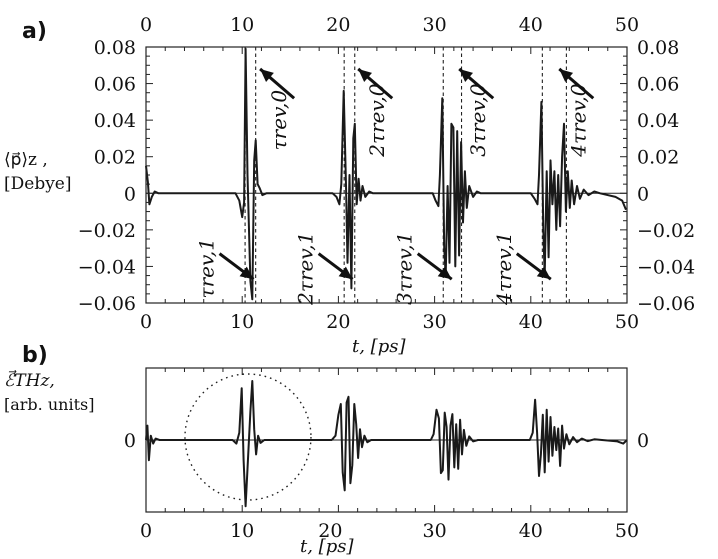 The image size is (718, 559). Describe the element at coordinates (49, 404) in the screenshot. I see `y-axis-label-line2: [arb. units]` at that location.